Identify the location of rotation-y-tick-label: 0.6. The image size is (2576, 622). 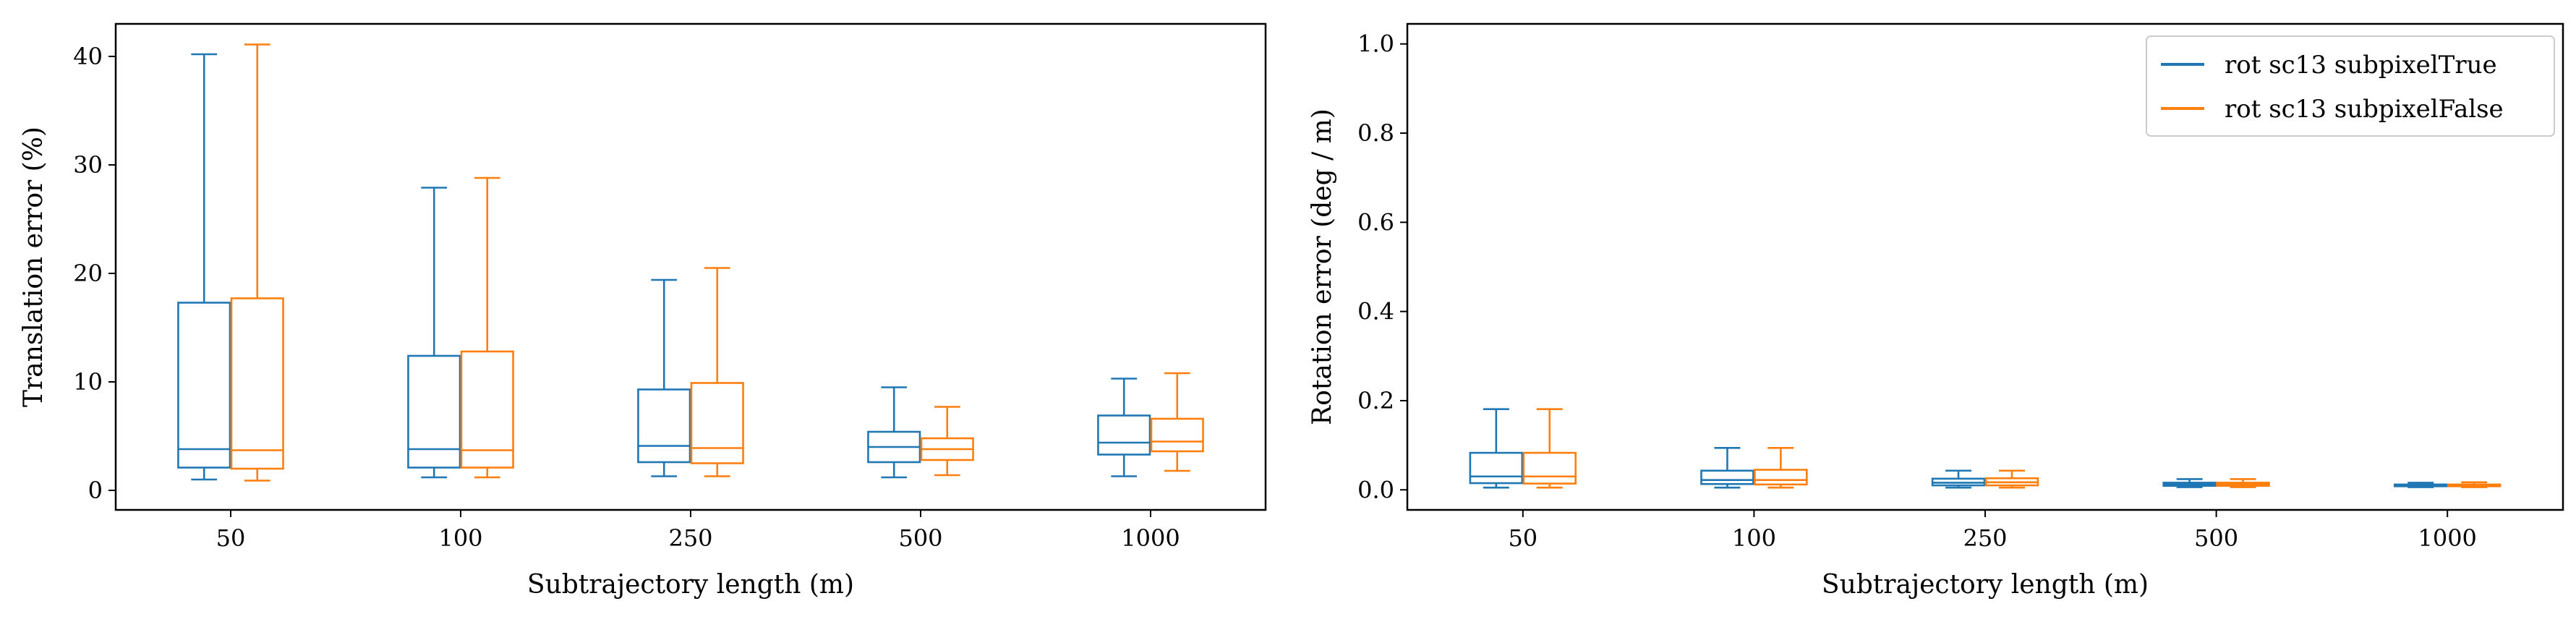
(1375, 222).